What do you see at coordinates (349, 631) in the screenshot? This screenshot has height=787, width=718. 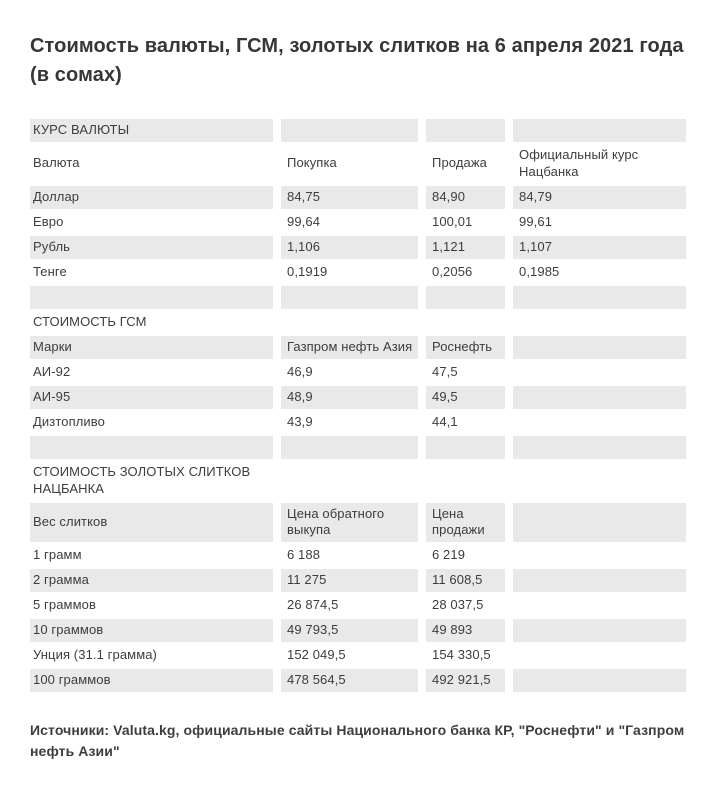 I see `table-cell: 49 793,5` at bounding box center [349, 631].